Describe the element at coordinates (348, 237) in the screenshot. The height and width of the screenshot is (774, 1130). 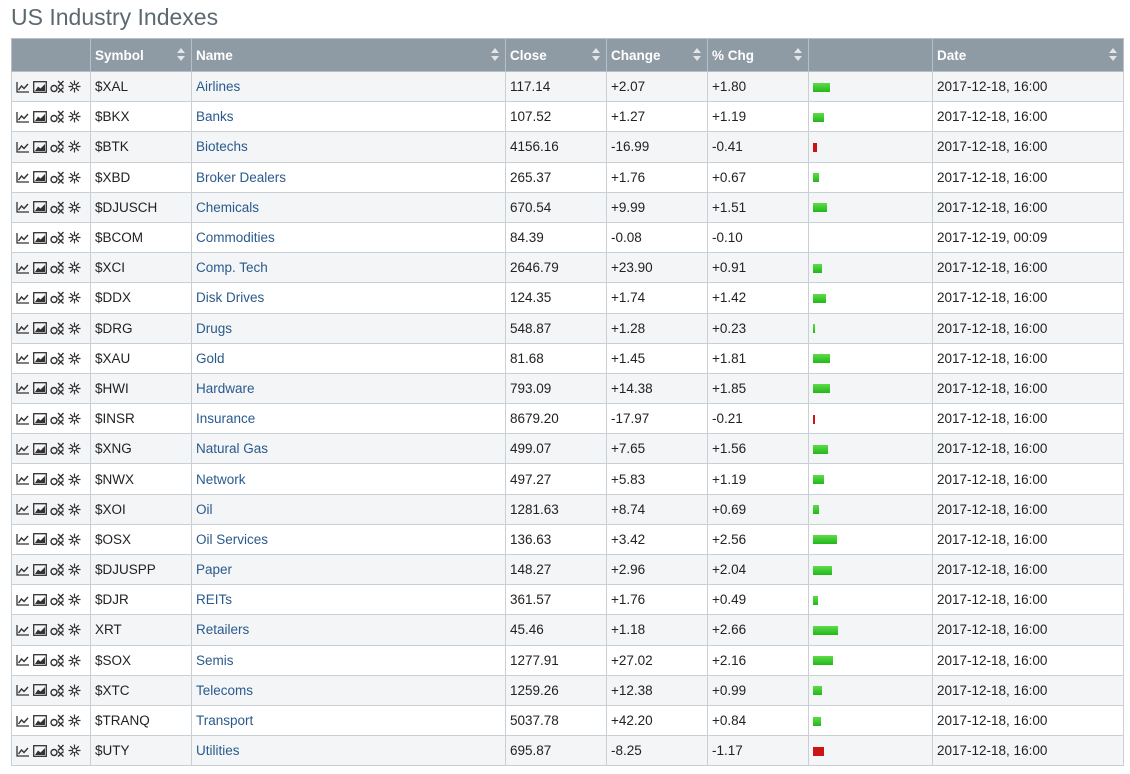
I see `index-name-link-cell: Commodities` at that location.